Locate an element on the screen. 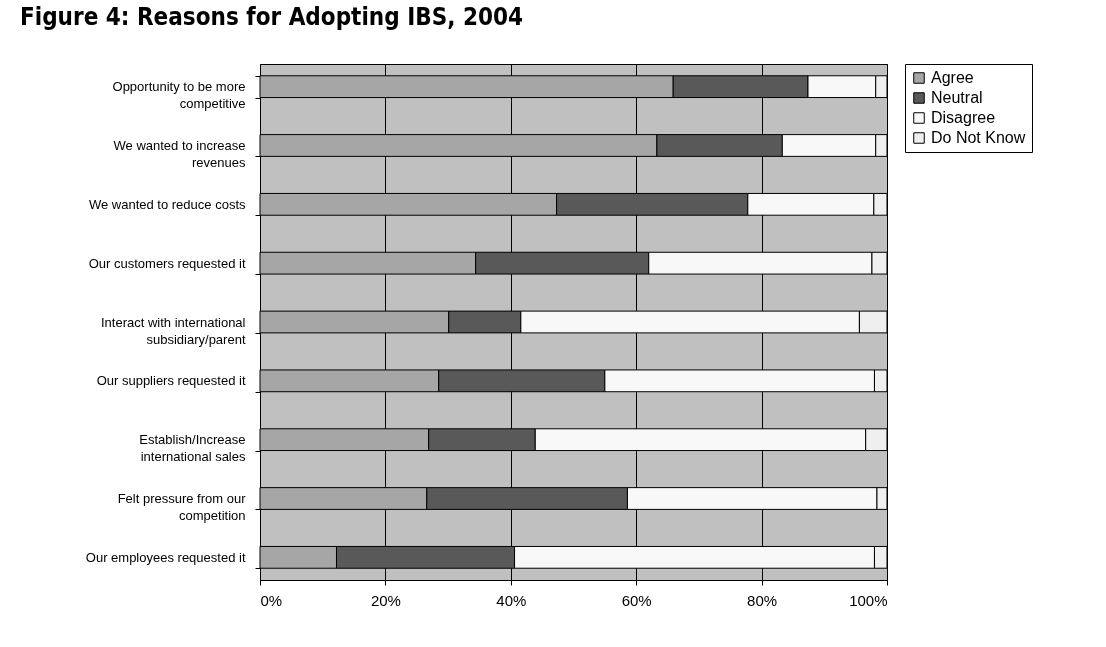 This screenshot has width=1106, height=647. x-tick-label: 100% is located at coordinates (868, 600).